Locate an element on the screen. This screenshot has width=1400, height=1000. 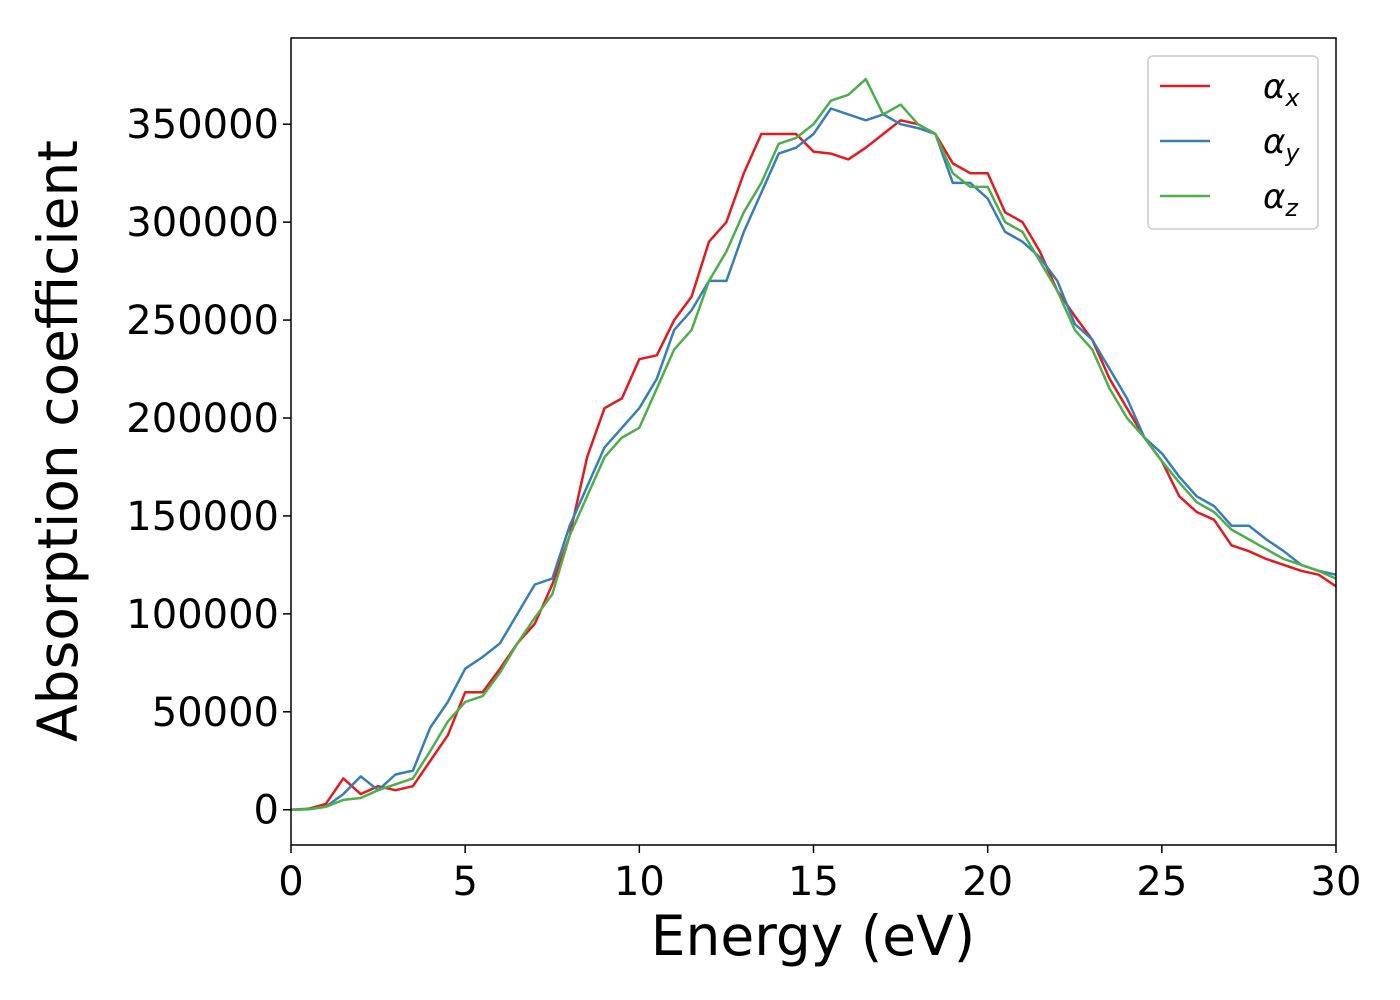
x-tick-label: 5 is located at coordinates (464, 882).